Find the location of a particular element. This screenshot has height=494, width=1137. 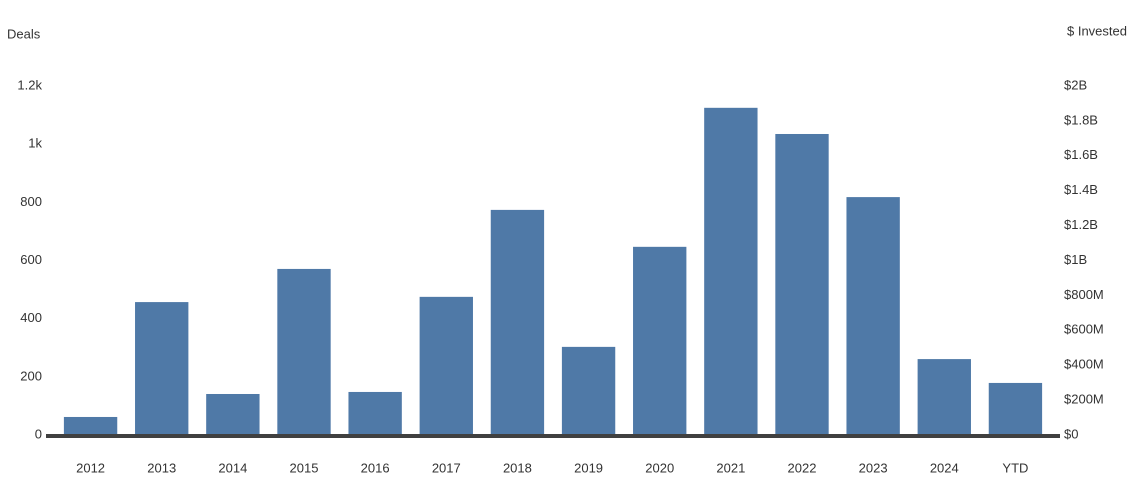

x-tick-label: YTD is located at coordinates (1015, 467).